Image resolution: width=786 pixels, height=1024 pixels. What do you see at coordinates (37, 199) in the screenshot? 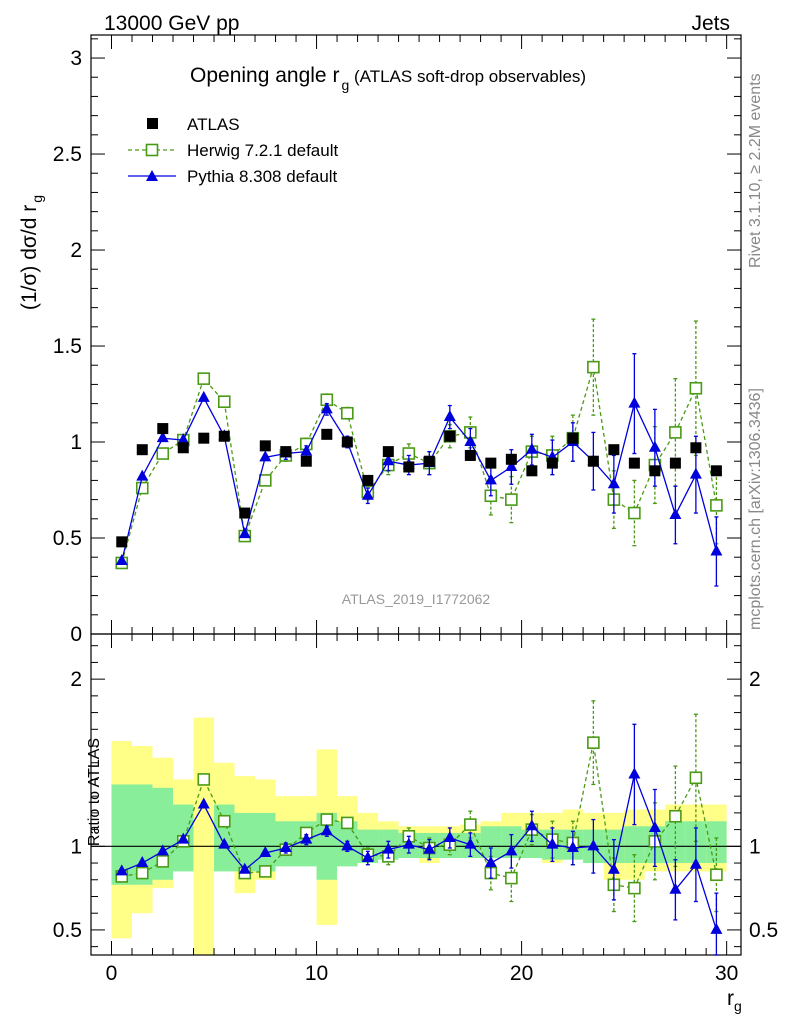
I see `y-axis-label-sub: g` at bounding box center [37, 199].